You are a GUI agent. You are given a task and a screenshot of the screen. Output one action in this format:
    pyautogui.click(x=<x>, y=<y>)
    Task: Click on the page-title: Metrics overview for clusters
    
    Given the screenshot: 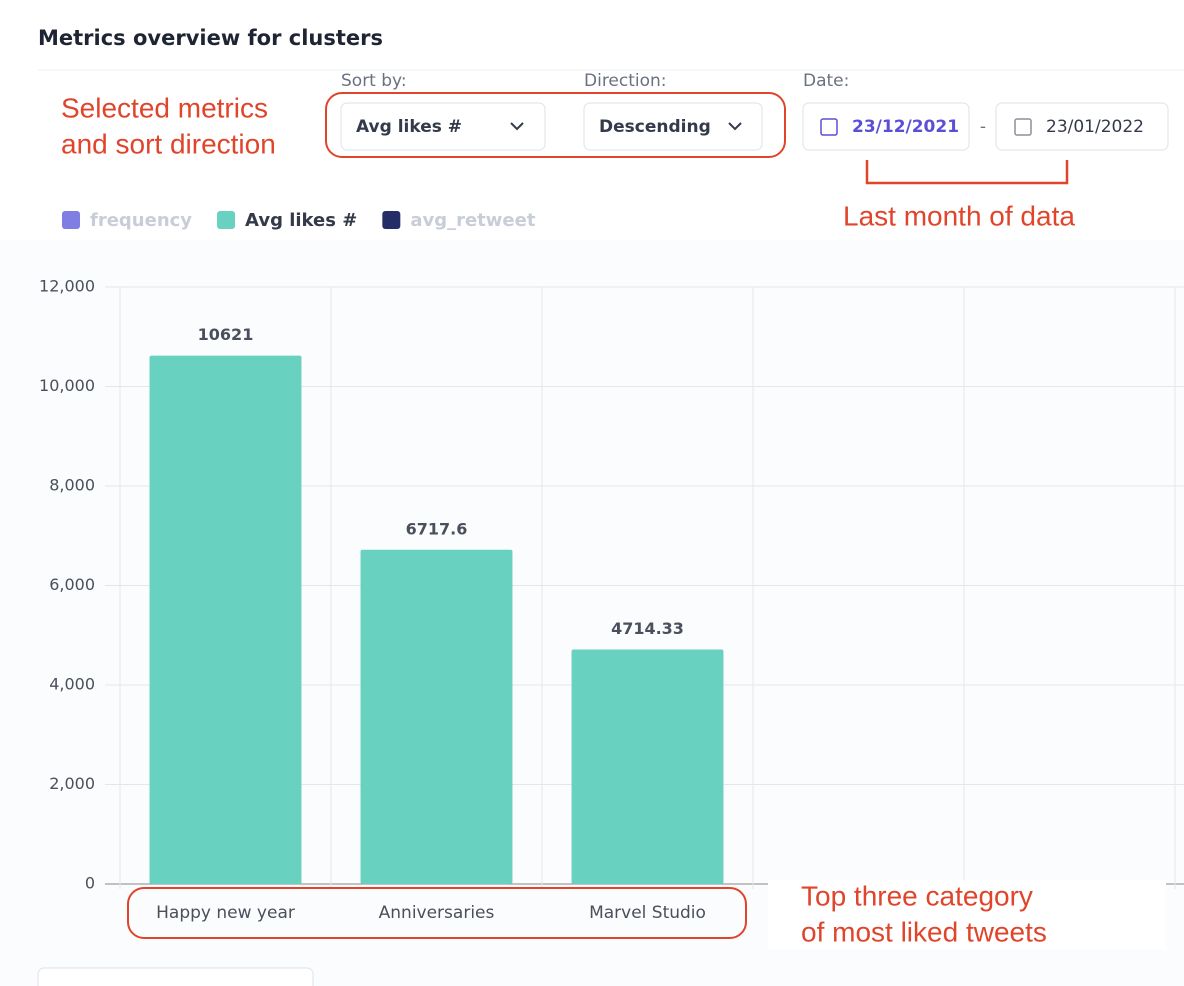 What is the action you would take?
    pyautogui.click(x=210, y=38)
    